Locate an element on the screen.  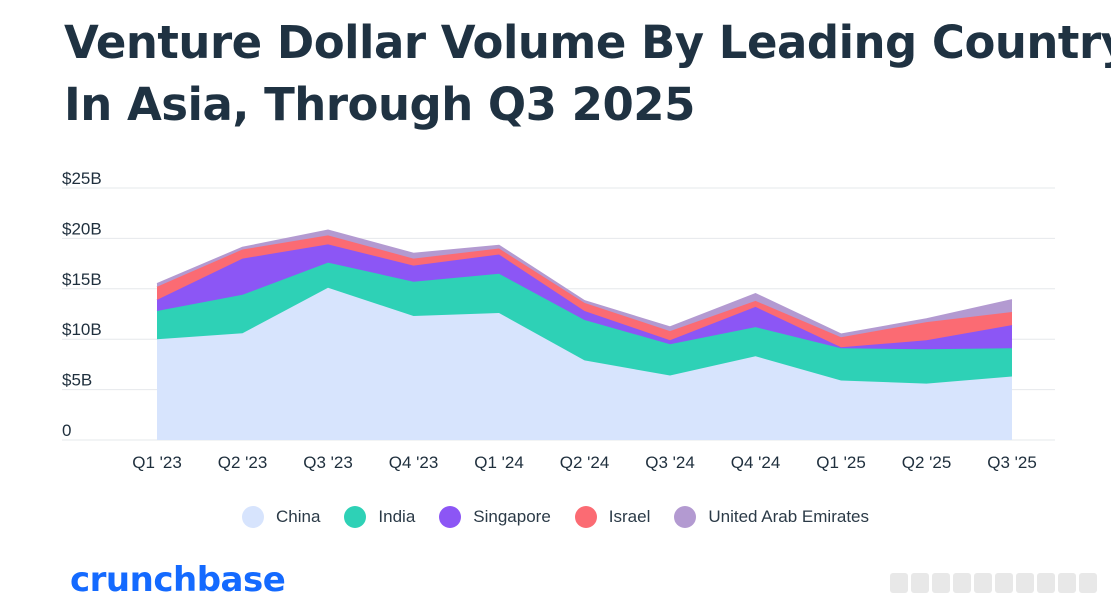
area-singapore is located at coordinates (584, 297).